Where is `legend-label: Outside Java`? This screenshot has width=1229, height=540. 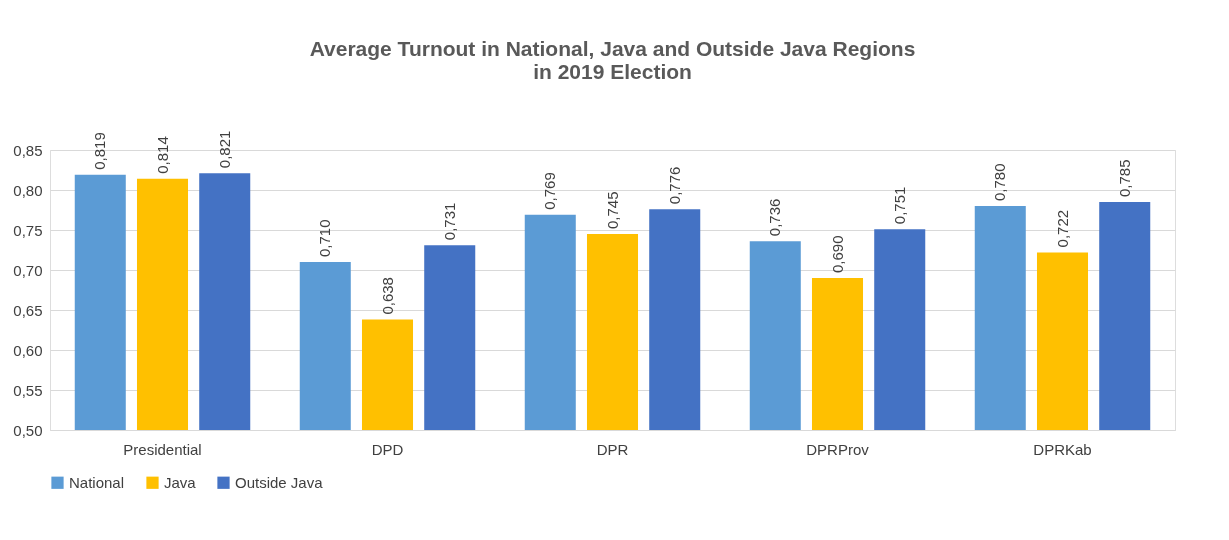
legend-label: Outside Java is located at coordinates (279, 482).